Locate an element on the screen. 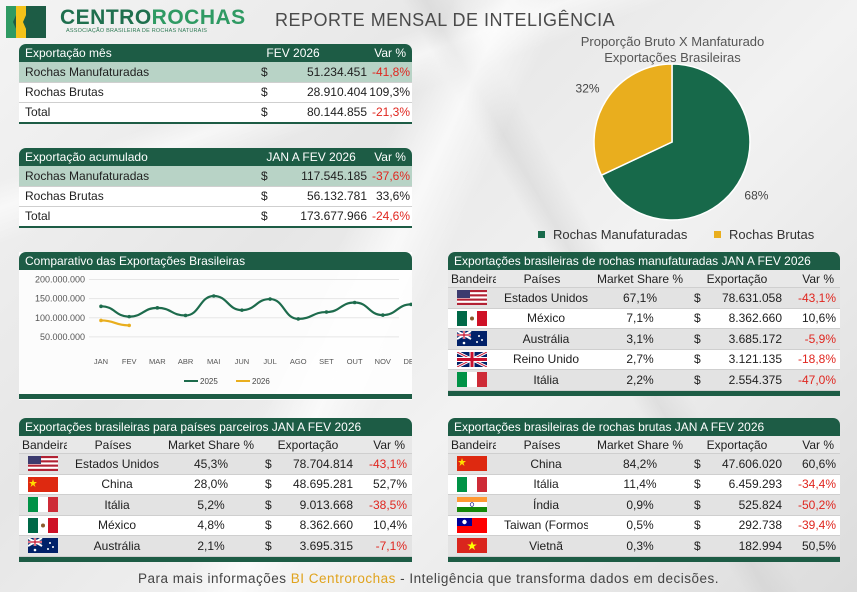  export-value: 3.121.135 is located at coordinates (755, 359).